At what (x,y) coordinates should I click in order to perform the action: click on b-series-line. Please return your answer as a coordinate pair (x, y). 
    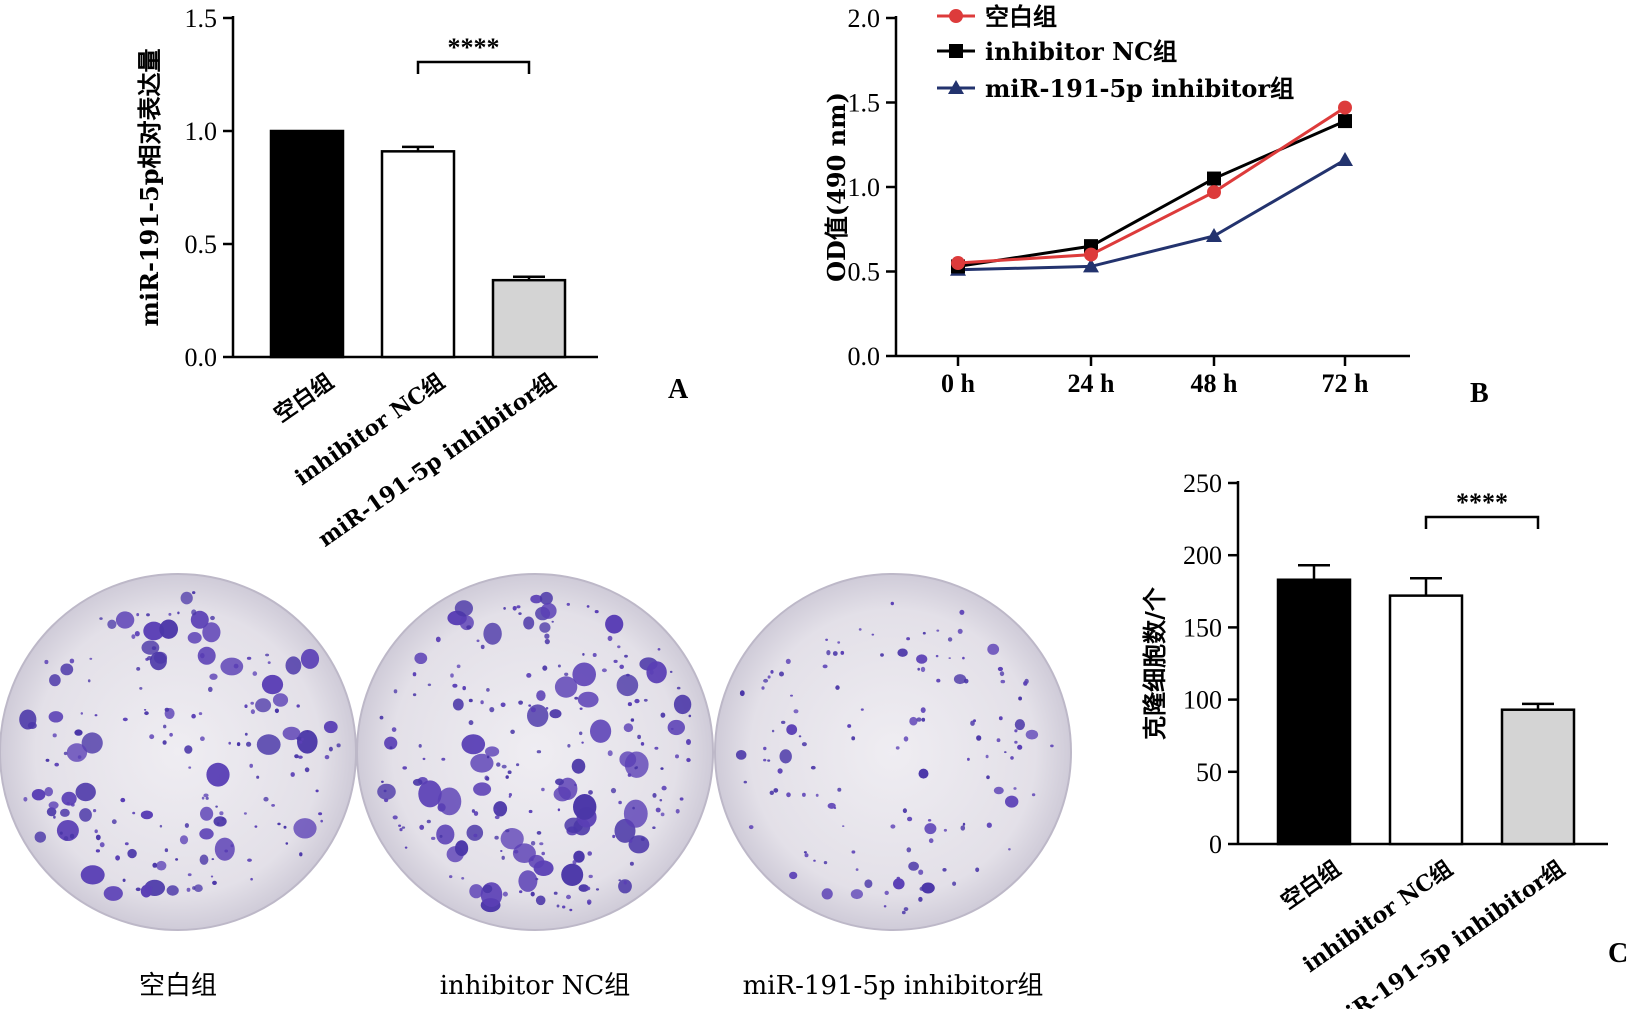
    Looking at the image, I should click on (1151, 215).